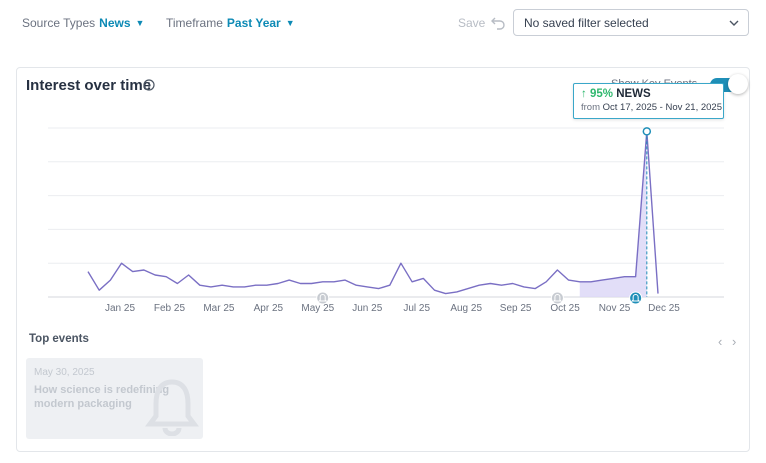 The image size is (766, 463). I want to click on tooltip-series: NEWS, so click(633, 94).